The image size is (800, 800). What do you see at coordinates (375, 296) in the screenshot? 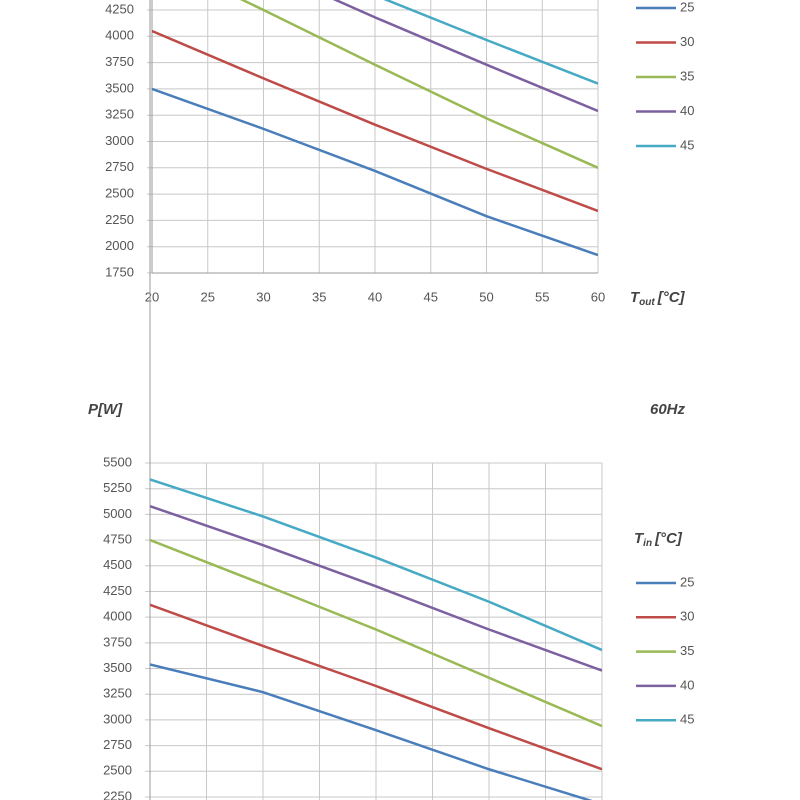
I see `x-tick-label: 40` at bounding box center [375, 296].